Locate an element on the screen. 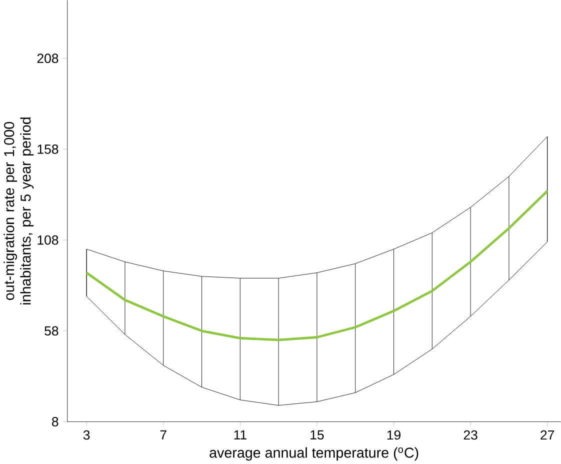 The width and height of the screenshot is (561, 464). x-axis-title: average annual temperature ($^{o}$C) is located at coordinates (314, 453).